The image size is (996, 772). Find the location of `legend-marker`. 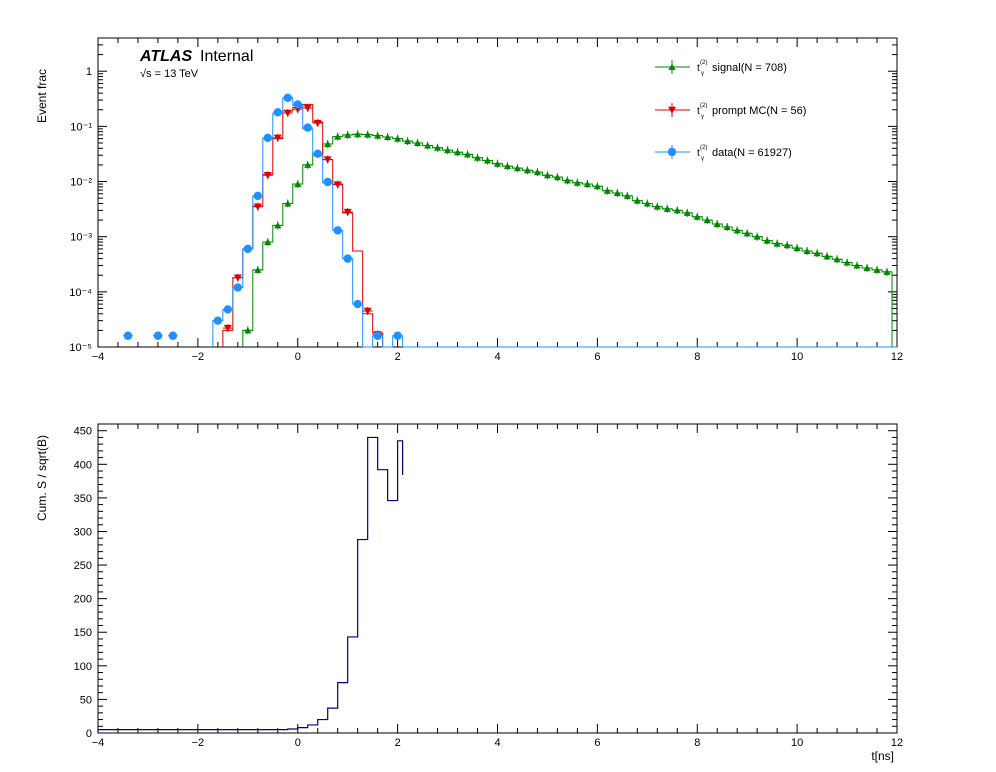

legend-marker is located at coordinates (672, 110).